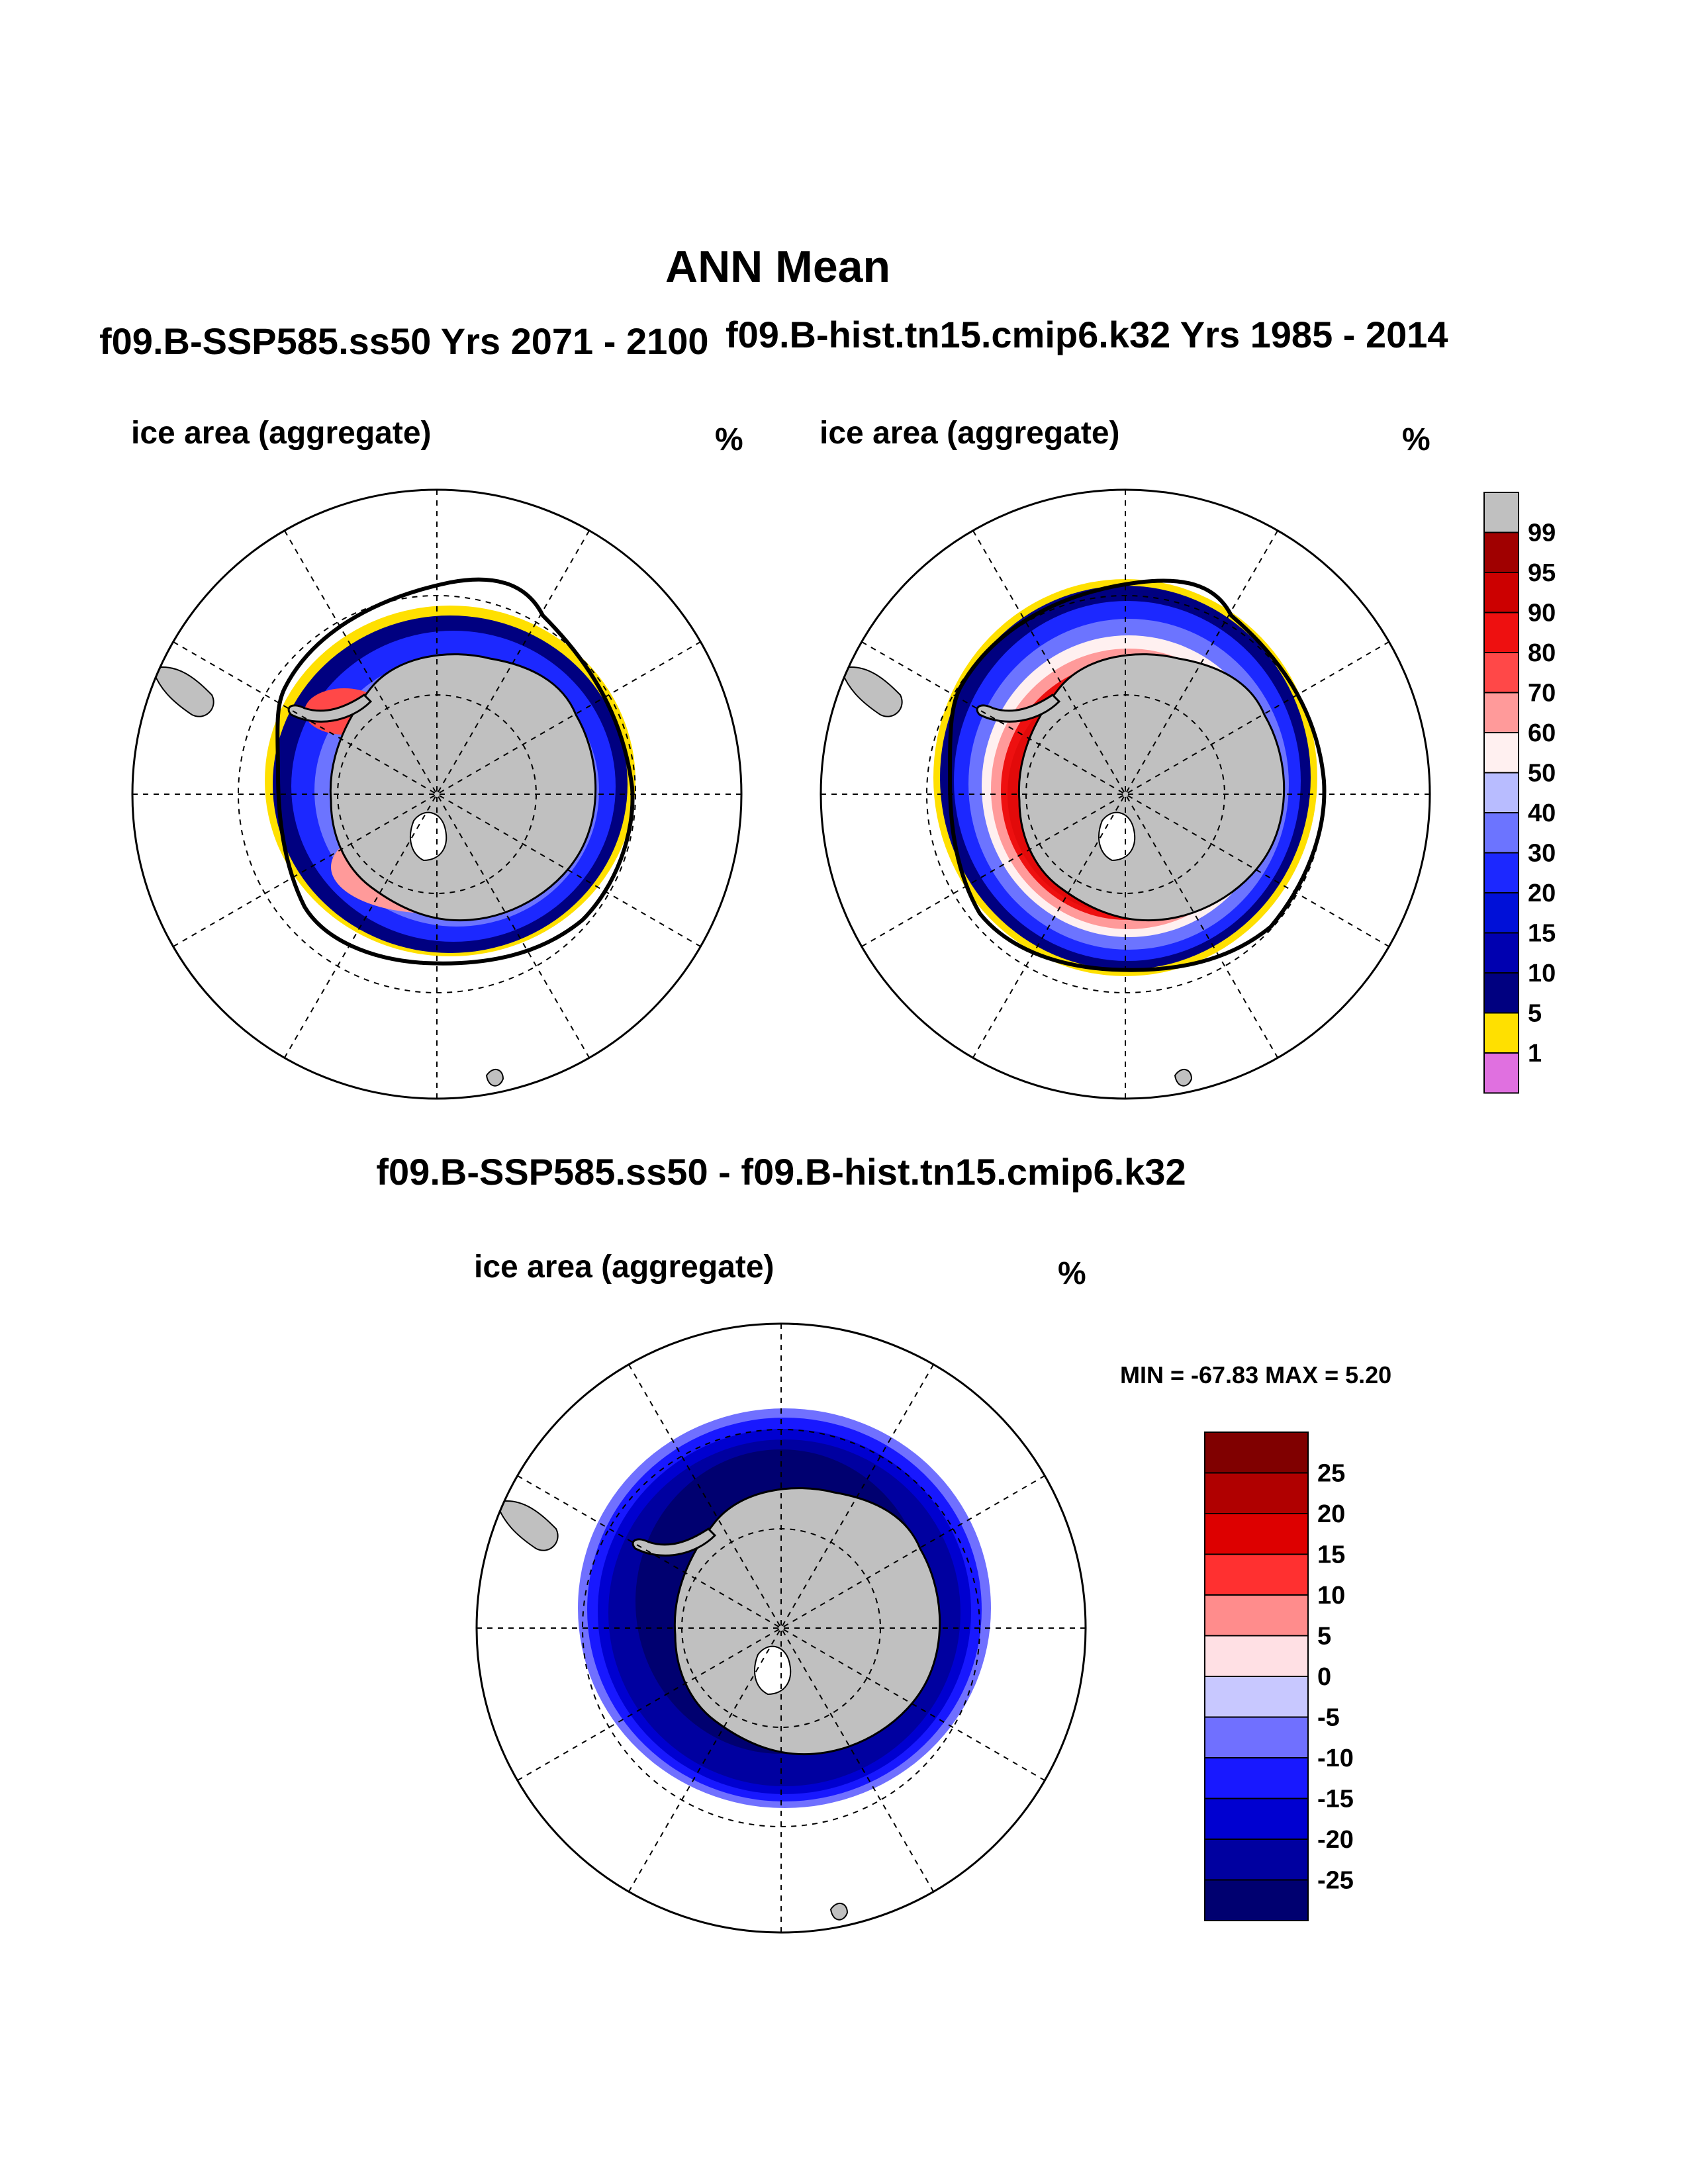  Describe the element at coordinates (773, 1670) in the screenshot. I see `diff-ross-shelf` at that location.